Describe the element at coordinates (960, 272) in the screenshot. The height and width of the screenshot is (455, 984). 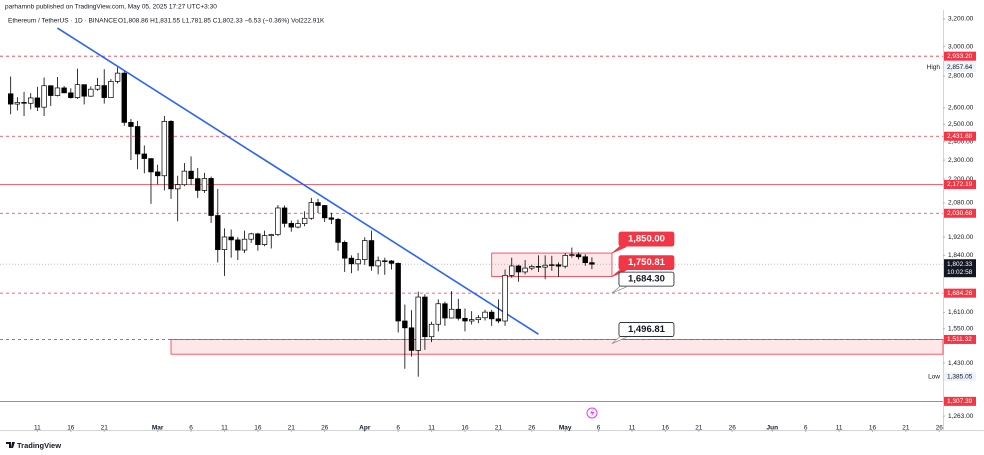
I see `countdown: 10:02:58` at that location.